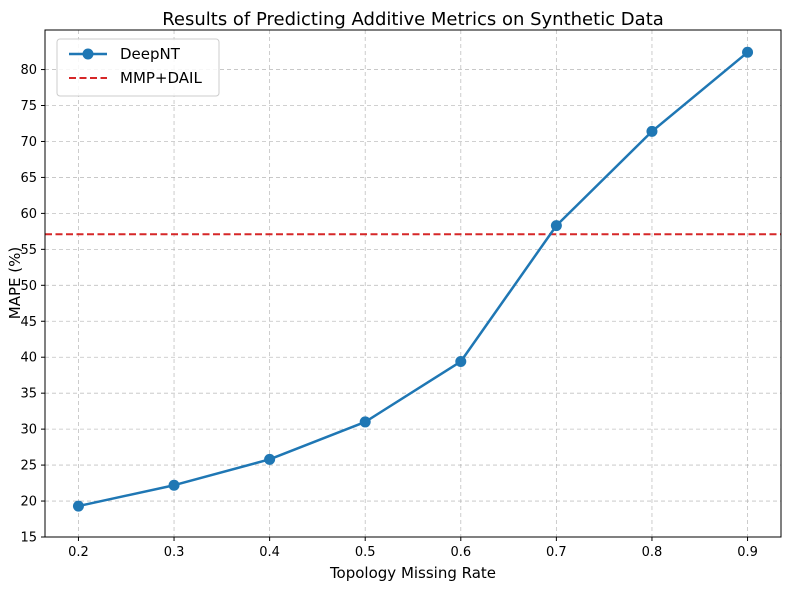 This screenshot has height=594, width=790. I want to click on y-tick-label: 35, so click(28, 394).